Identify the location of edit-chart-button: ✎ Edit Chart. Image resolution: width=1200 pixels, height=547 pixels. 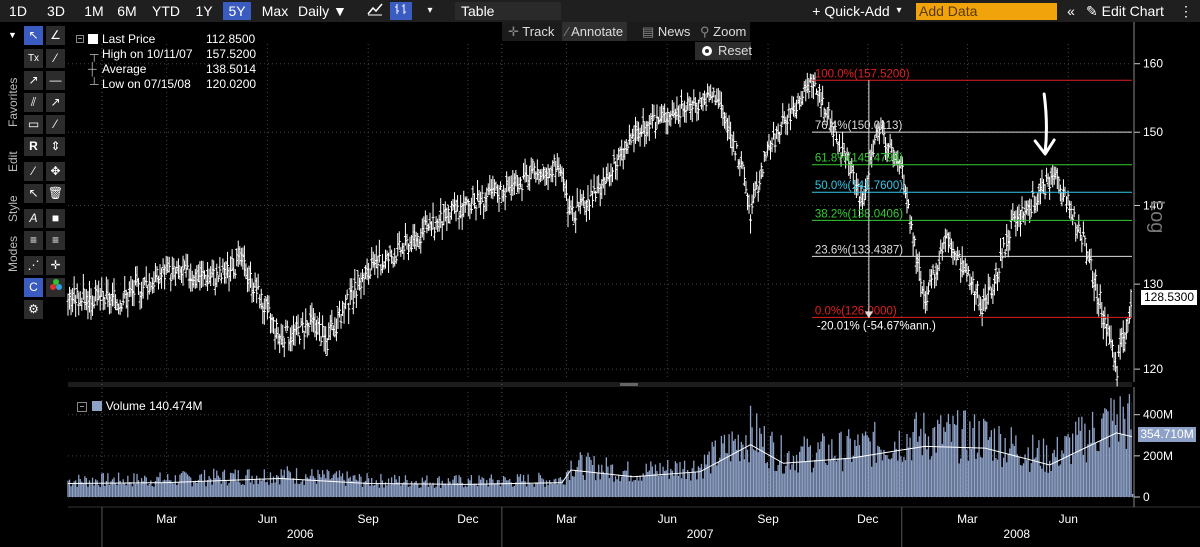
(1127, 11).